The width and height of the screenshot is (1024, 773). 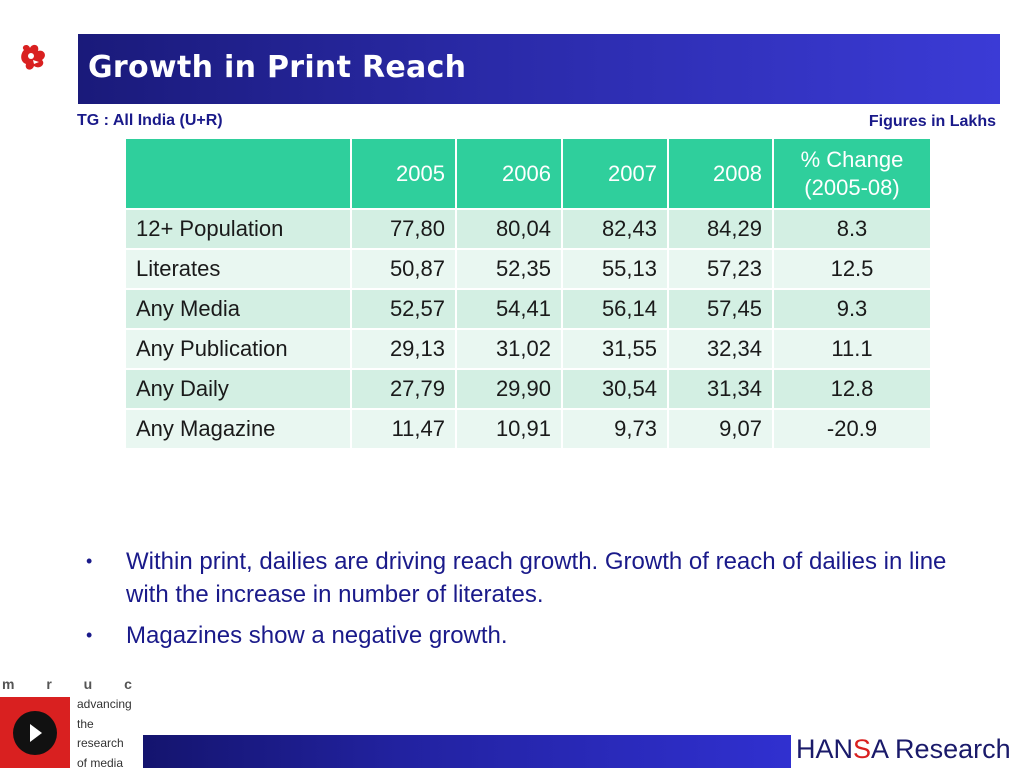 What do you see at coordinates (852, 229) in the screenshot?
I see `cell-pct-change: 8.3` at bounding box center [852, 229].